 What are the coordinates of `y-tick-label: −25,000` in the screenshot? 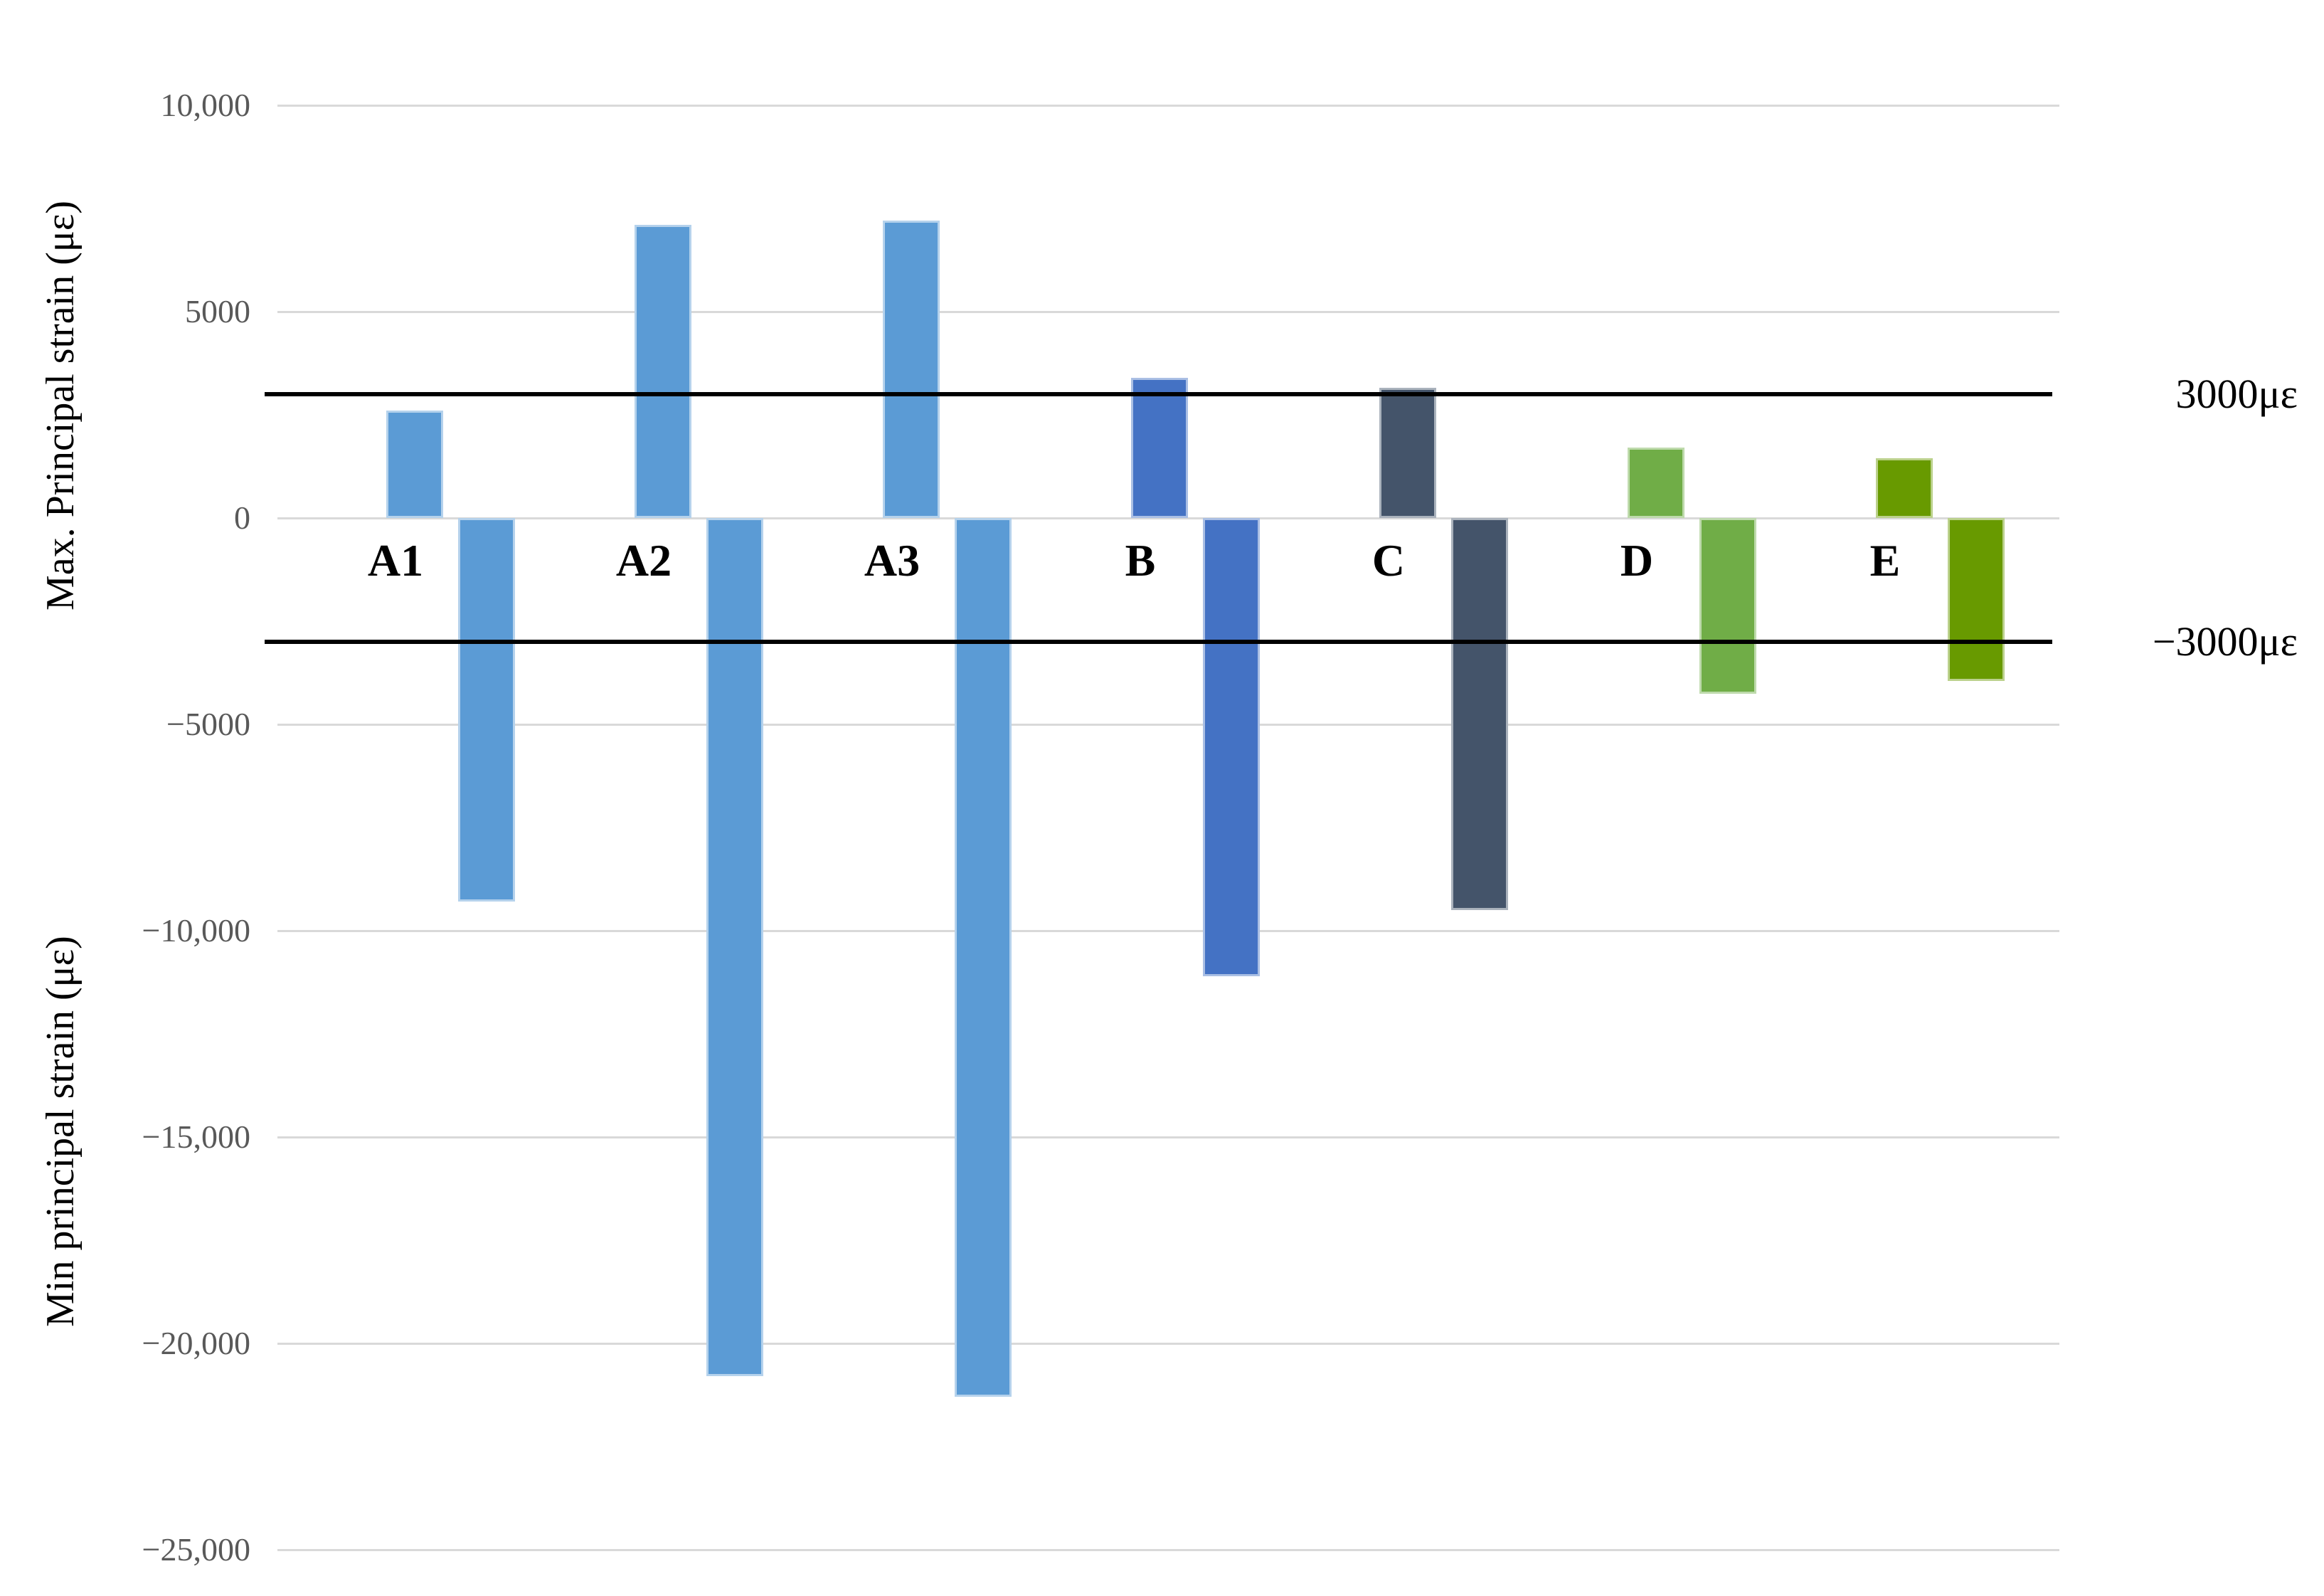 It's located at (196, 1550).